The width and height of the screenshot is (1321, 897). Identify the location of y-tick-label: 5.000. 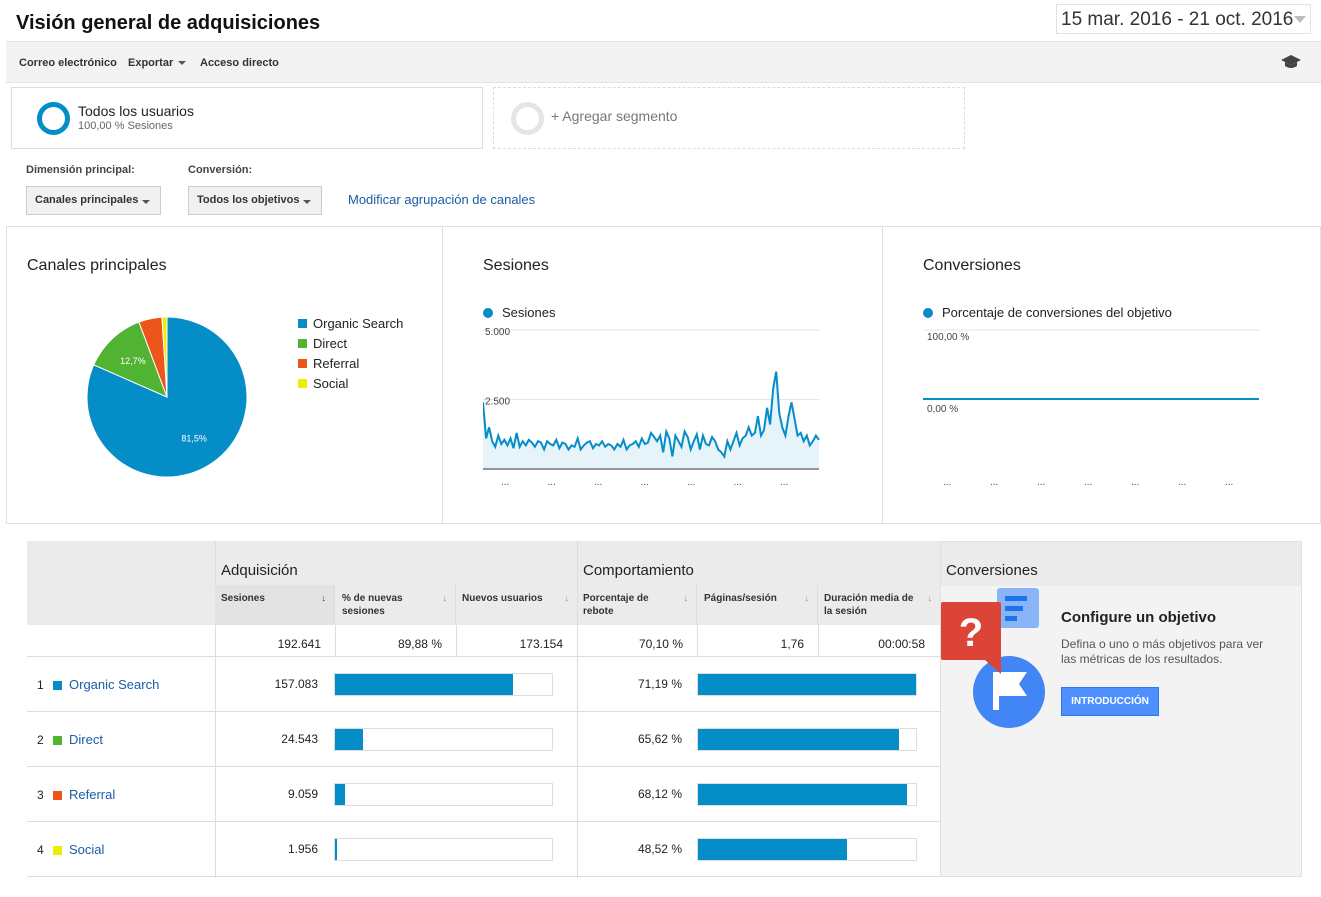
(497, 332).